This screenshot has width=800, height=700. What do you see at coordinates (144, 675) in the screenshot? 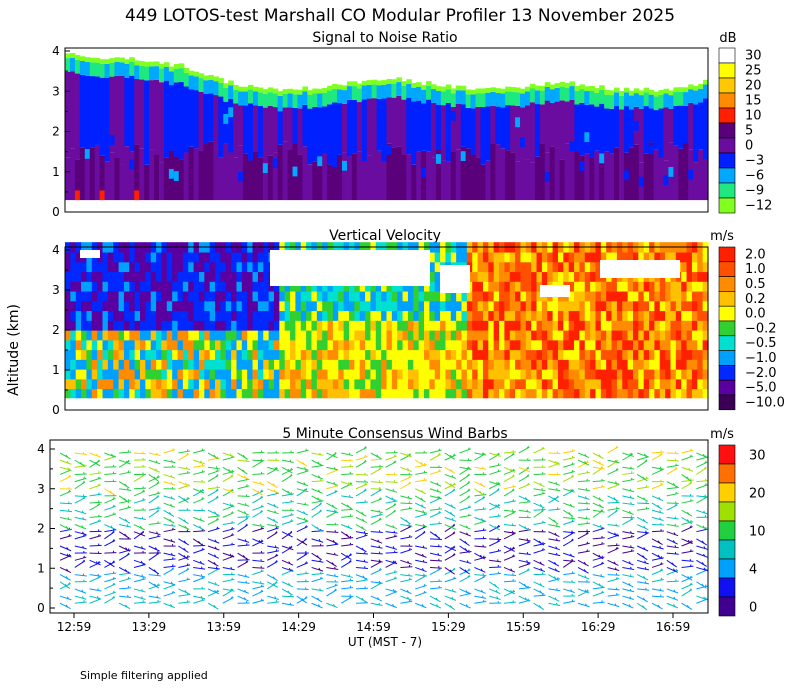
I see `footnote: Simple filtering applied` at bounding box center [144, 675].